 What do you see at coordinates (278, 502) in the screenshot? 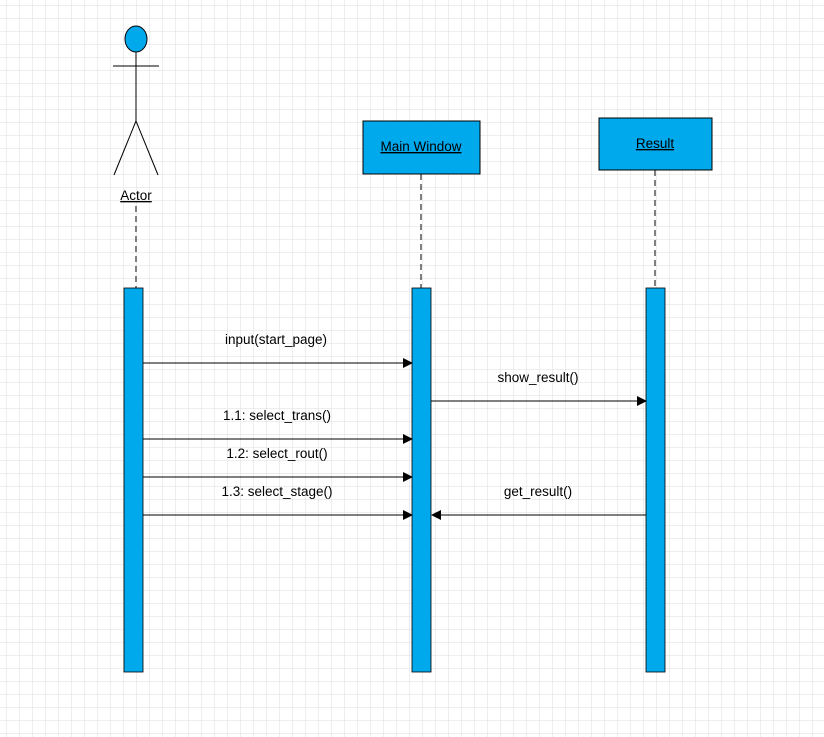
I see `message-select-stage: 1.3: select_stage()` at bounding box center [278, 502].